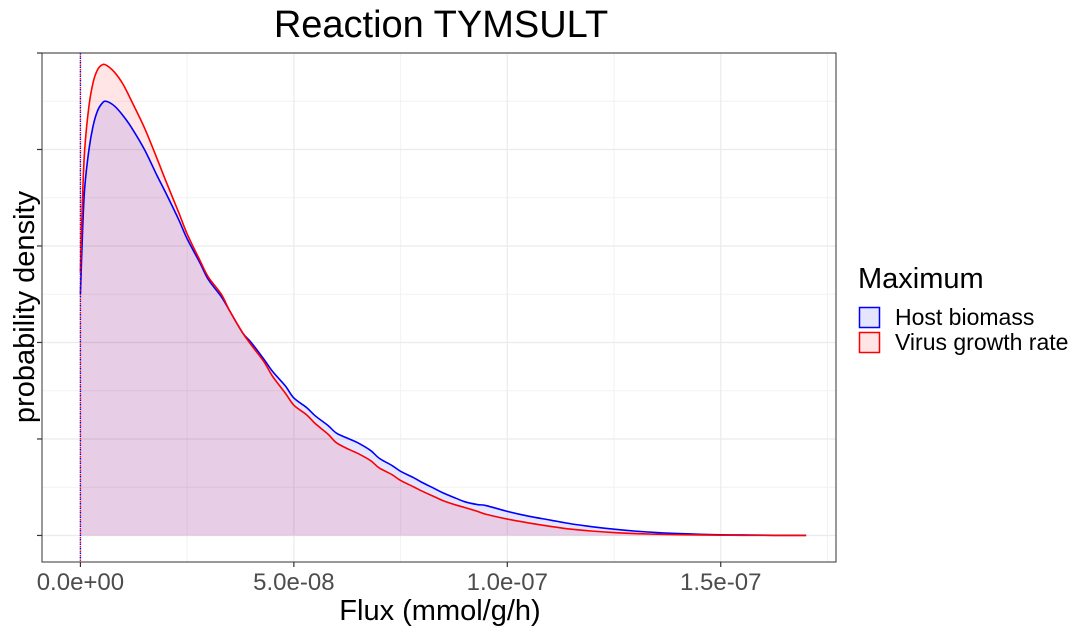 The image size is (1089, 636). What do you see at coordinates (981, 342) in the screenshot?
I see `legend-label: Virus growth rate` at bounding box center [981, 342].